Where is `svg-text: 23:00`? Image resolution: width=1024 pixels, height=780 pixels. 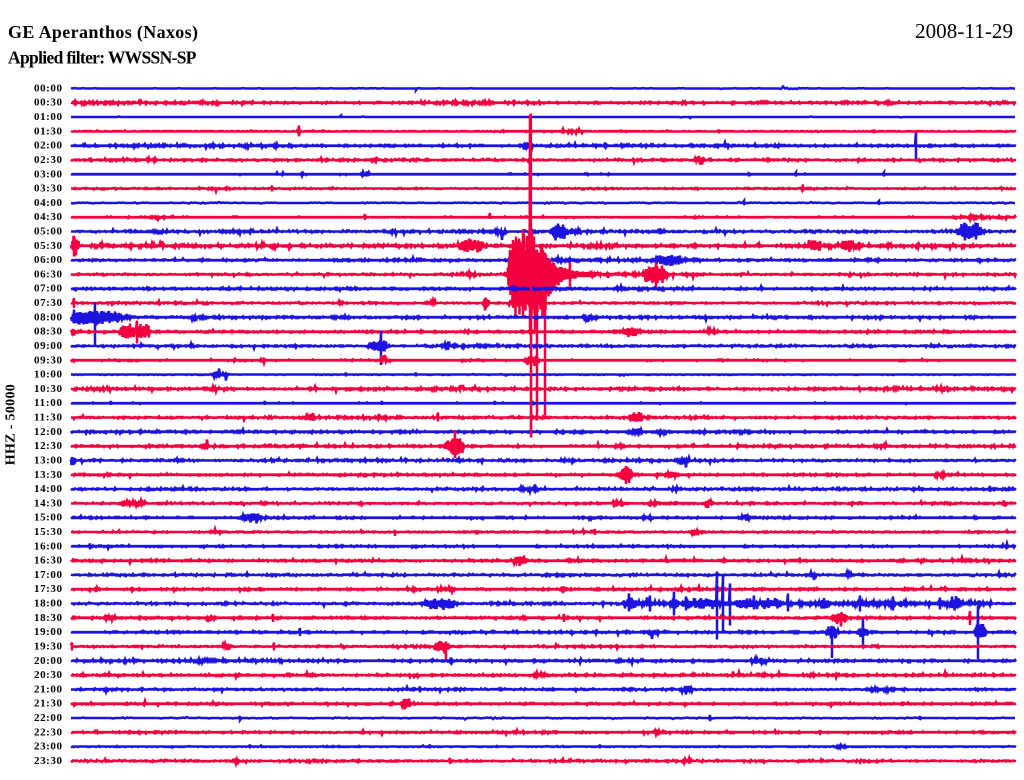
svg-text: 23:00 is located at coordinates (48, 747).